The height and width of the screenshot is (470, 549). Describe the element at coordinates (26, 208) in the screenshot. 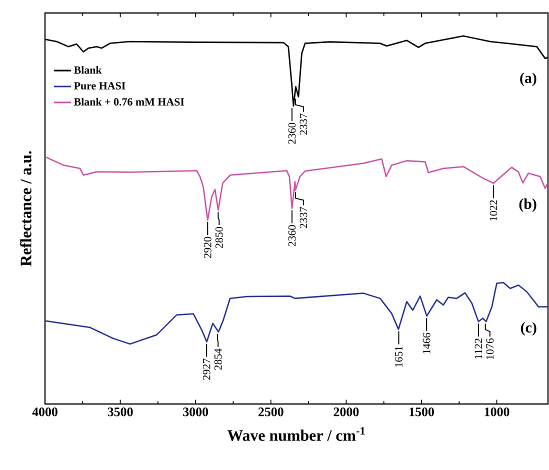

I see `y-axis-title: Reflectance / a.u.` at that location.